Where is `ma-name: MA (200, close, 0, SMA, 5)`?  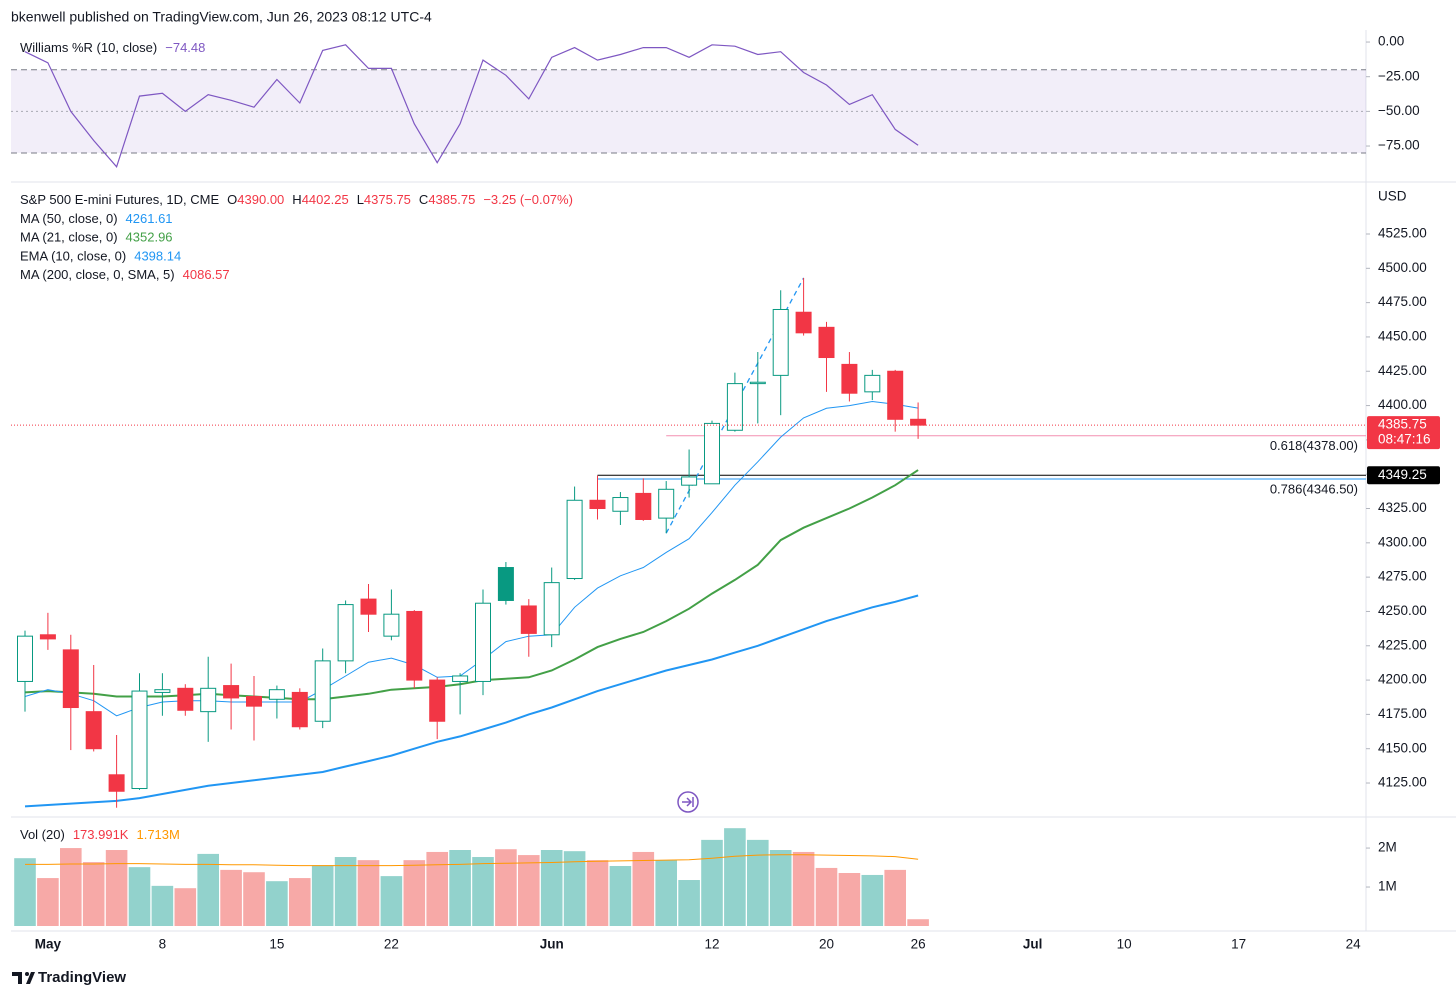 ma-name: MA (200, close, 0, SMA, 5) is located at coordinates (97, 275).